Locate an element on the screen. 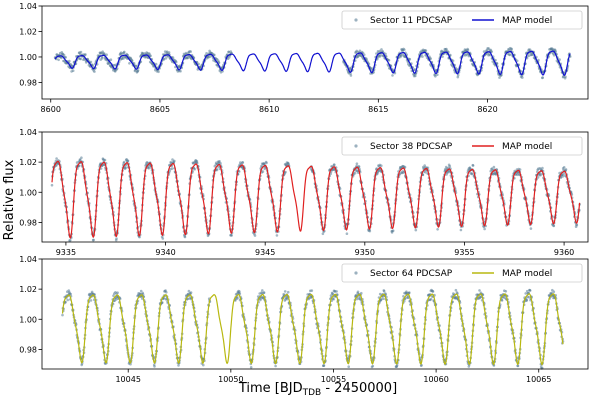 Image resolution: width=600 pixels, height=400 pixels. y-tick-label: 1.02 is located at coordinates (28, 162).